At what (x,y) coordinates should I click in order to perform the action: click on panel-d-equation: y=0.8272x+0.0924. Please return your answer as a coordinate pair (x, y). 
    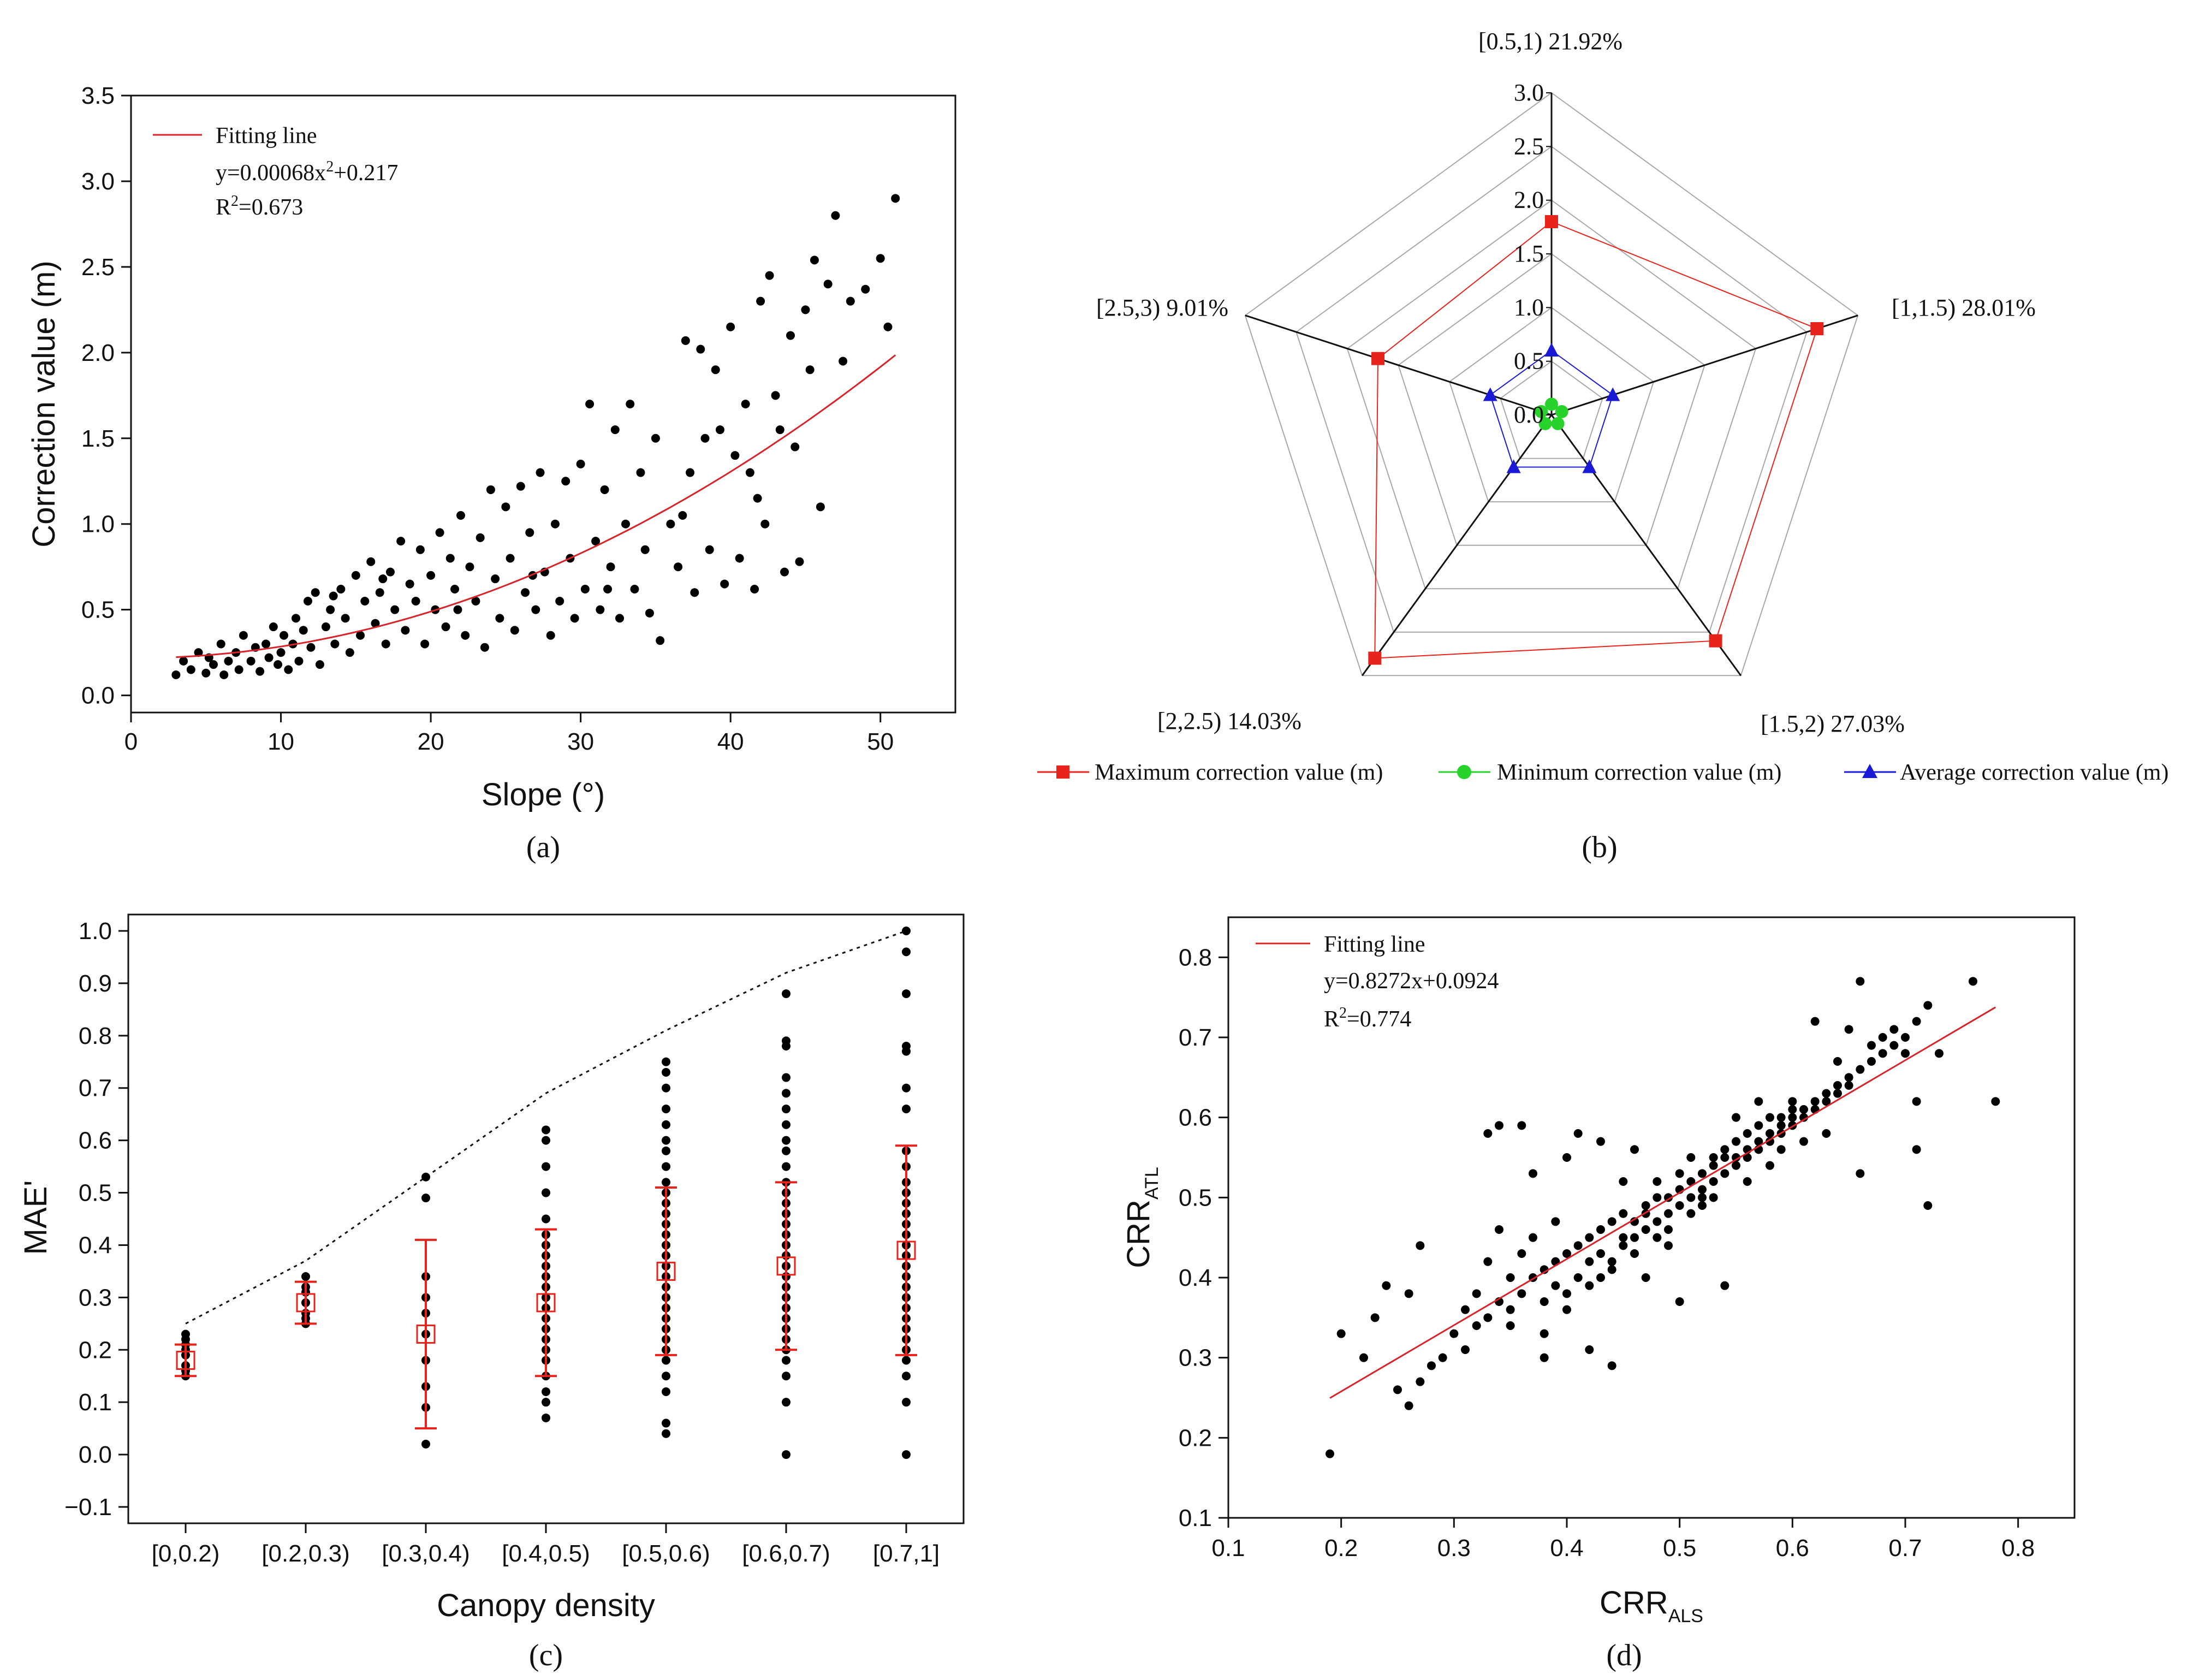
    Looking at the image, I should click on (1411, 981).